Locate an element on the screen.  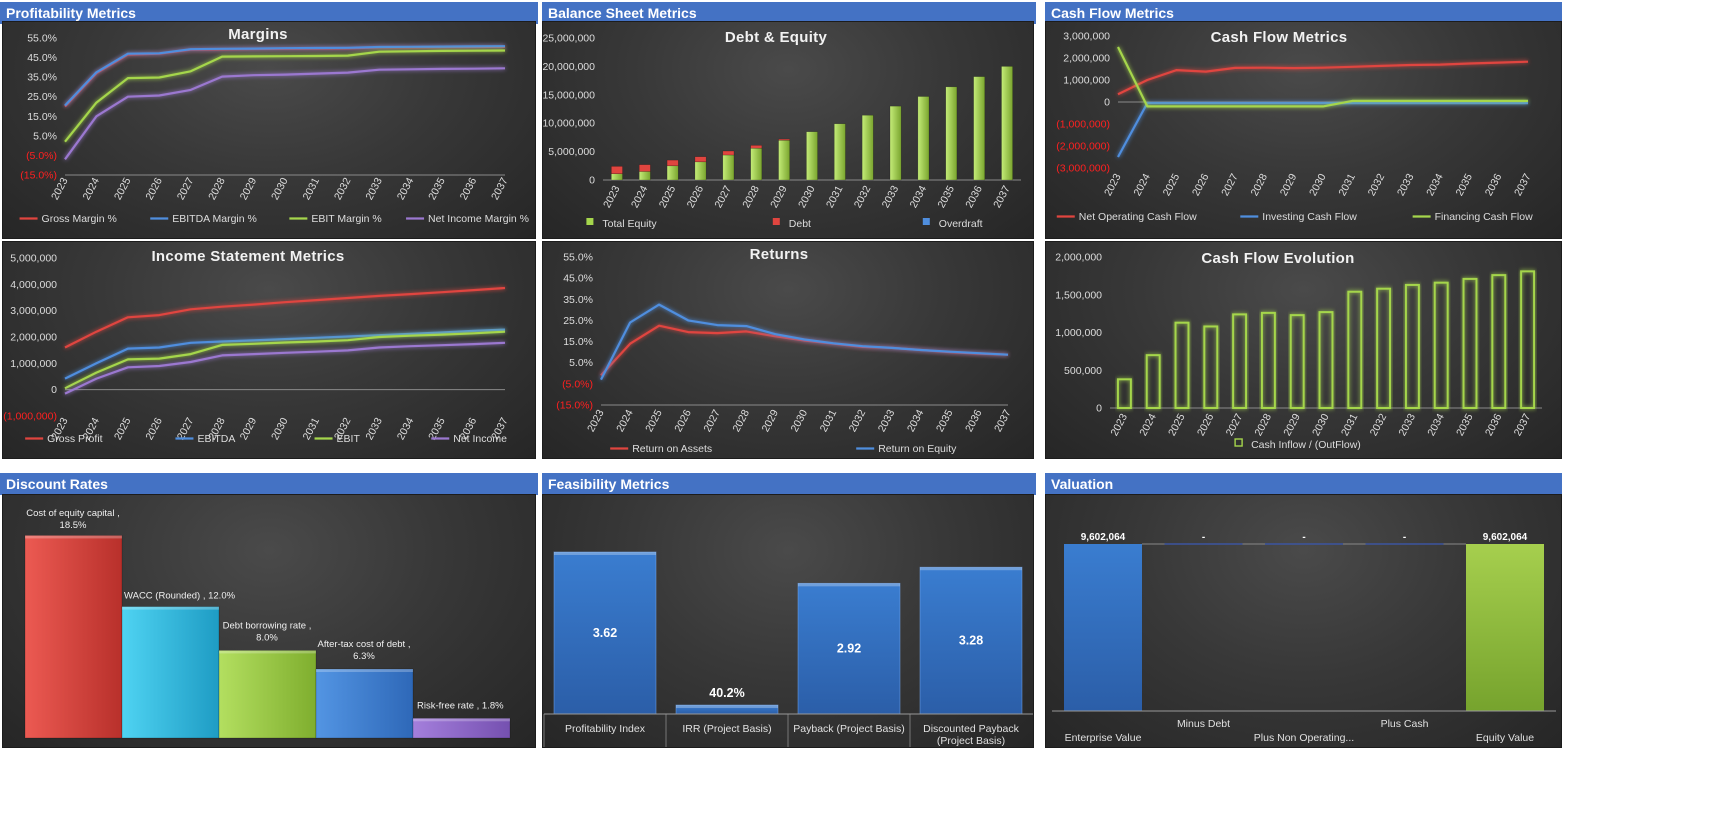
data-label: 9,602,064 is located at coordinates (1103, 537).